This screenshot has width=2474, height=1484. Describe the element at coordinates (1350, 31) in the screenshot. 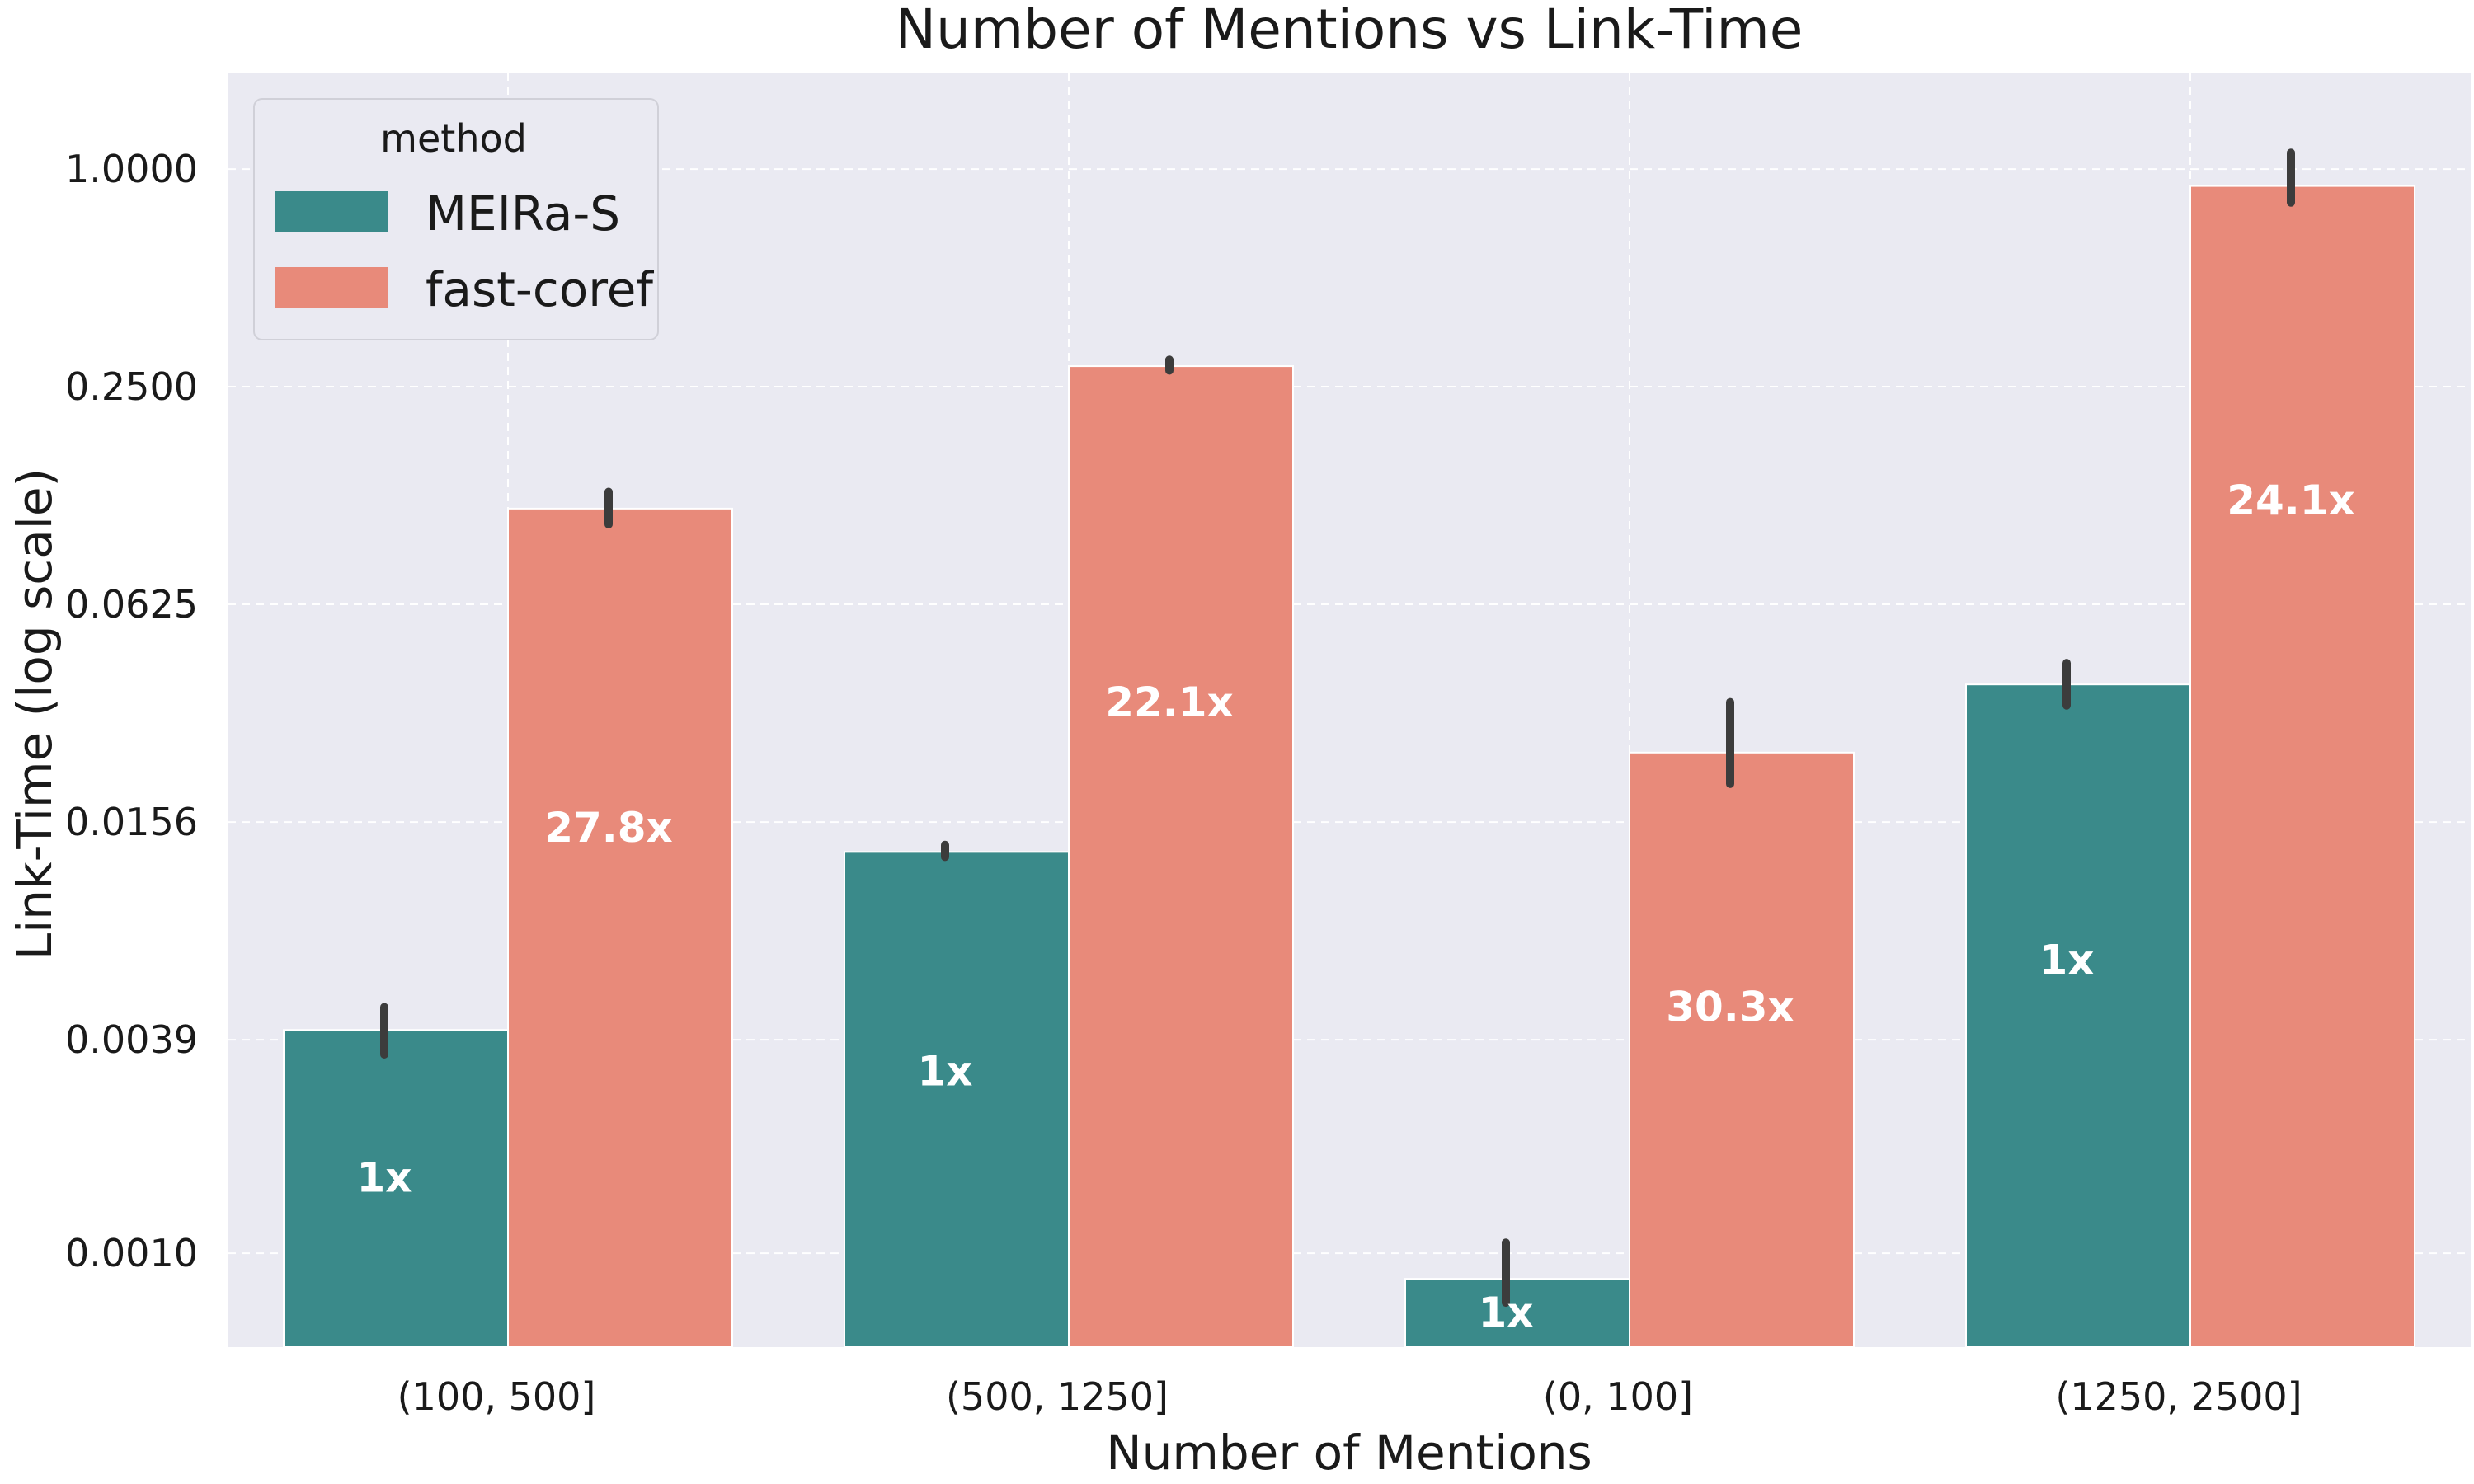

I see `chart-title: Number of Mentions vs Link-Time` at that location.